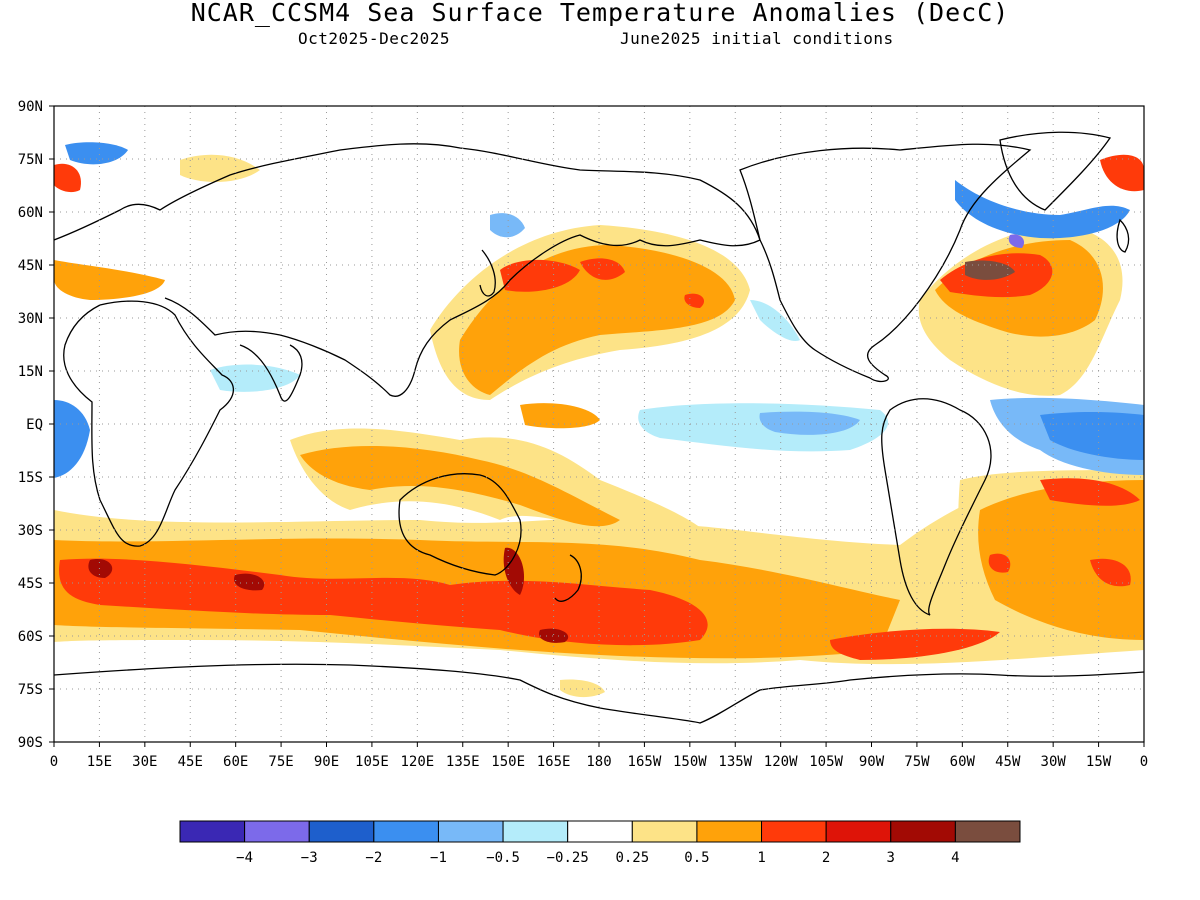 The width and height of the screenshot is (1200, 900). Describe the element at coordinates (460, 524) in the screenshot. I see `australia-coastline` at that location.